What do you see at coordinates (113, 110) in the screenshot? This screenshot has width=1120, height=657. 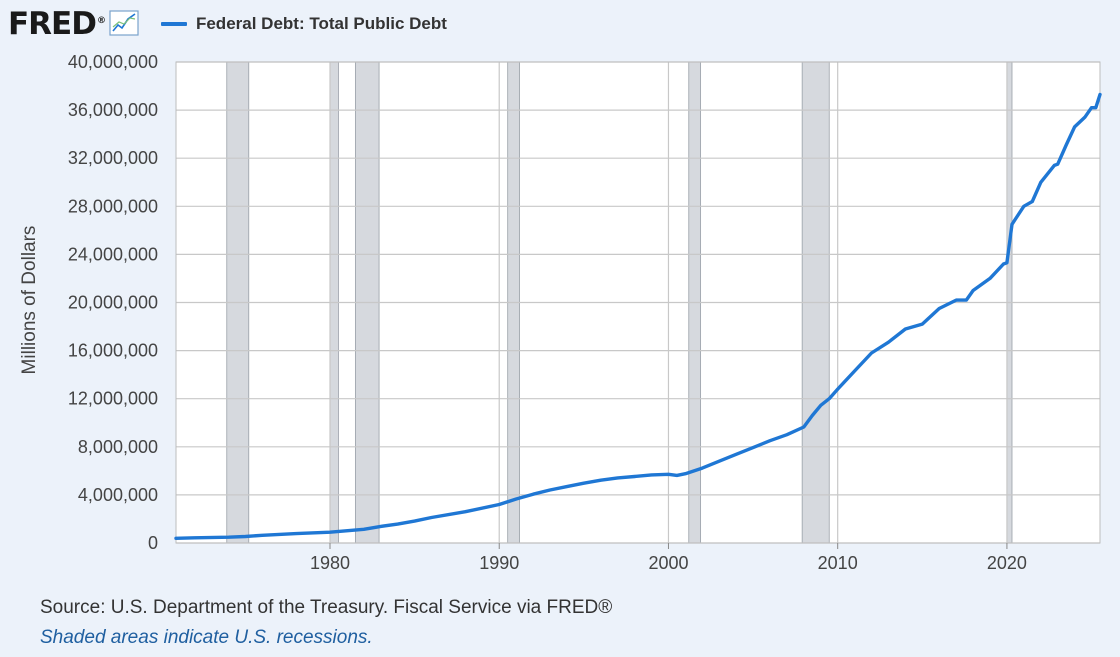 I see `y-tick-label: 36,000,000` at bounding box center [113, 110].